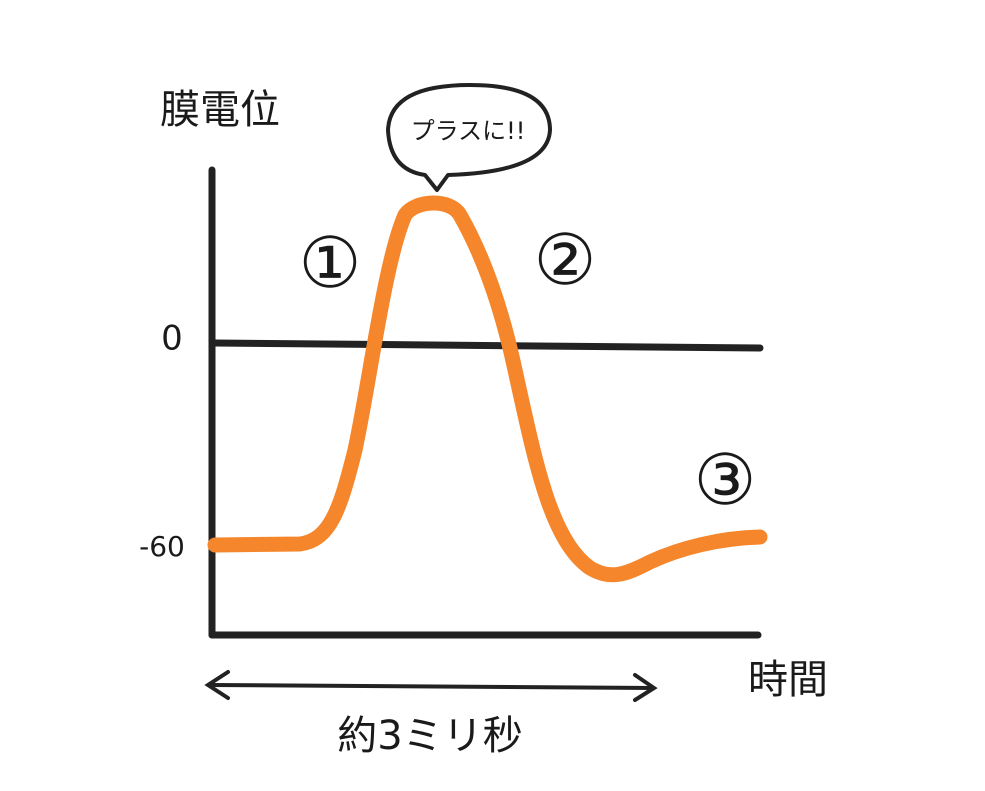 The height and width of the screenshot is (791, 985). I want to click on duration-arrow, so click(431, 686).